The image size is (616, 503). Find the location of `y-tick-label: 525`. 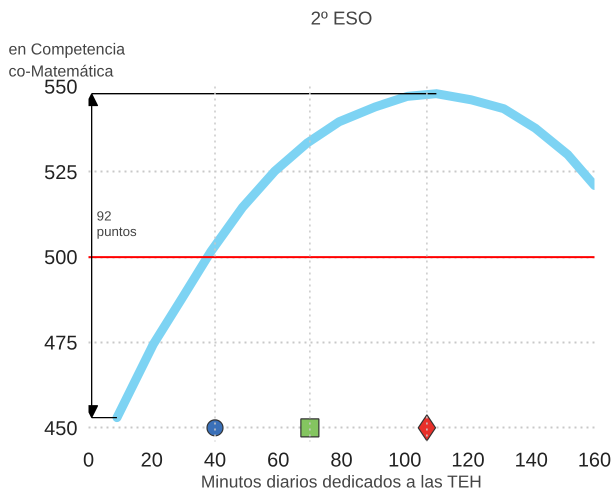

y-tick-label: 525 is located at coordinates (61, 173).